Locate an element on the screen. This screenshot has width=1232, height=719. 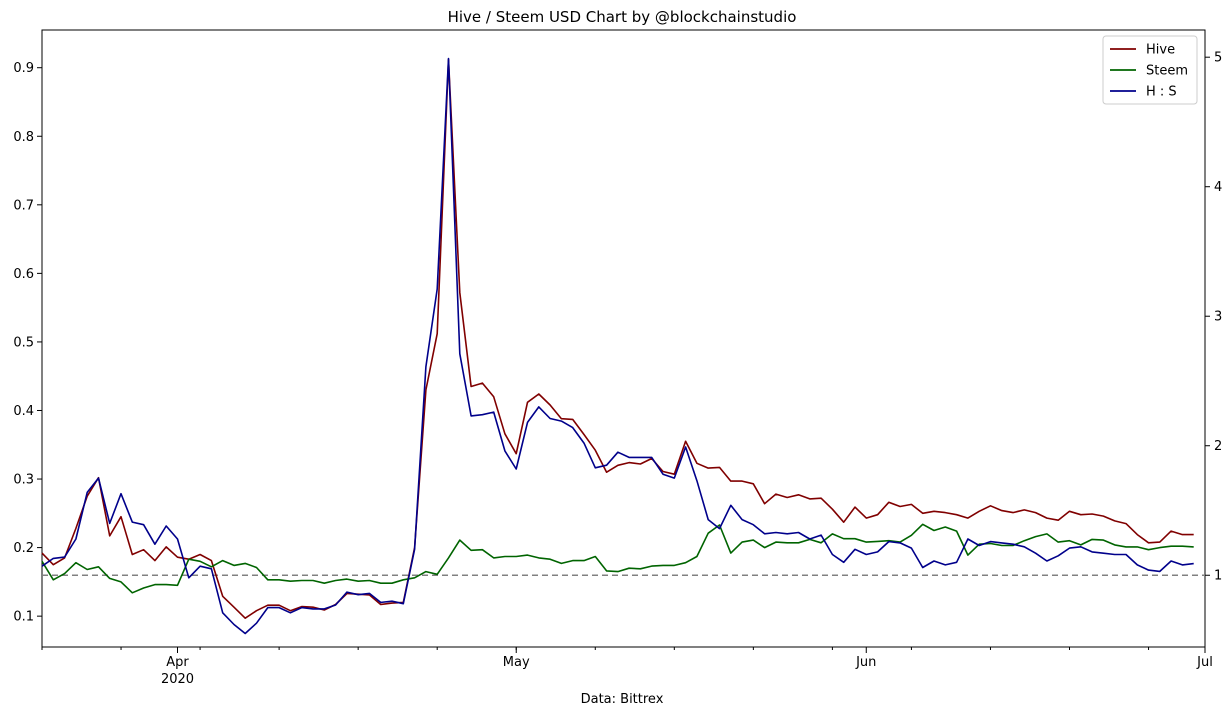
legend-box is located at coordinates (1150, 70).